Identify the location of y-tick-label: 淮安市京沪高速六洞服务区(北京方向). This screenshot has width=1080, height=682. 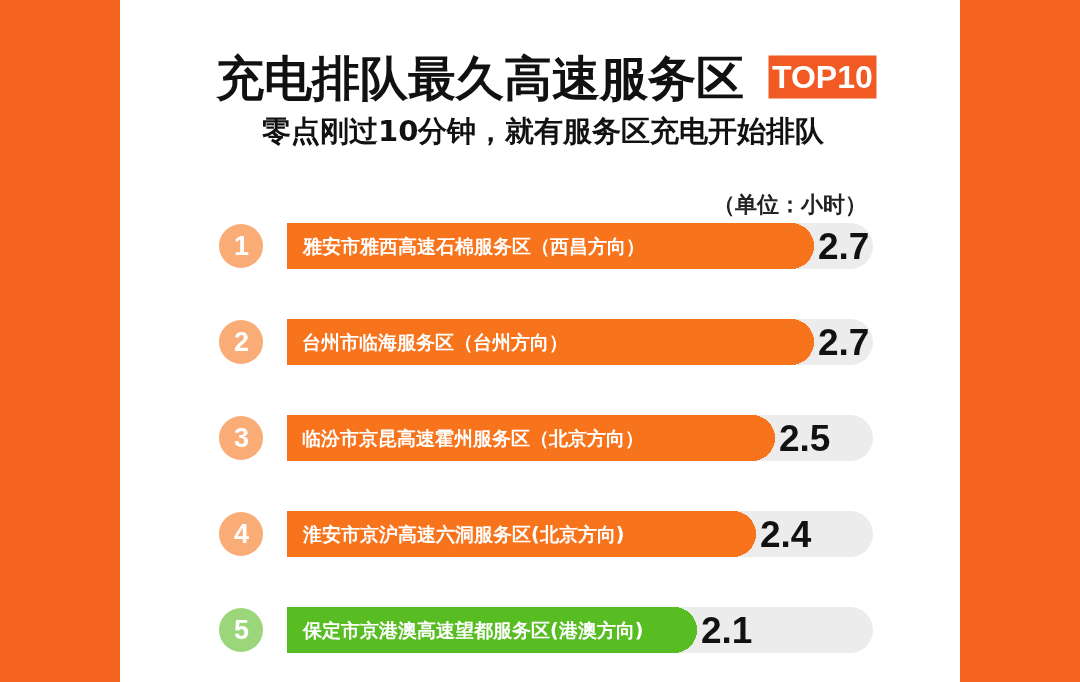
(463, 534).